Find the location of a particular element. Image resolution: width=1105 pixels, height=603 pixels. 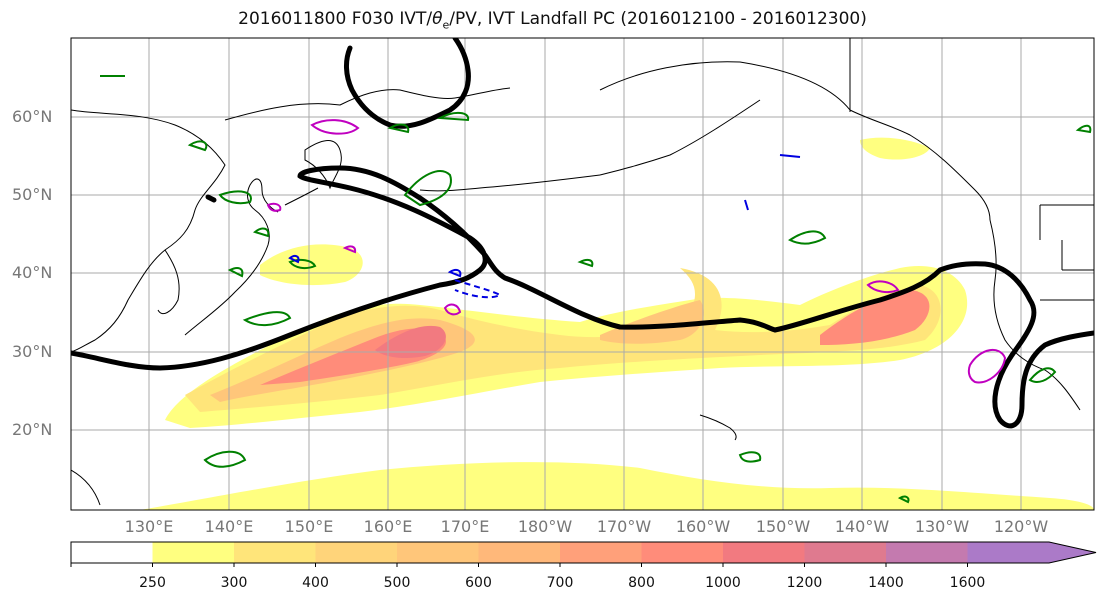

lat-label: 60°N is located at coordinates (32, 116).